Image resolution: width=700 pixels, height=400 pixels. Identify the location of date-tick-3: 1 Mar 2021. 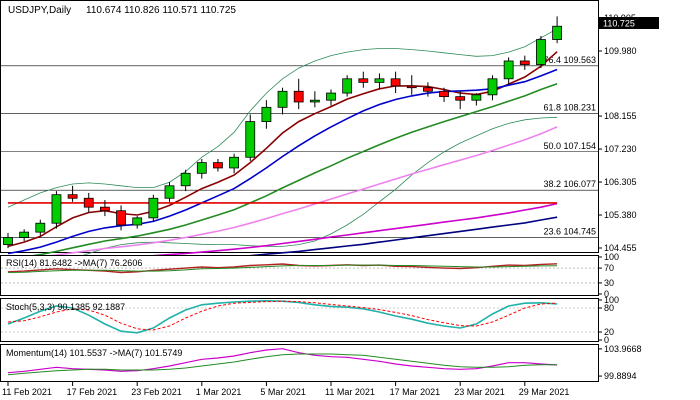
(219, 392).